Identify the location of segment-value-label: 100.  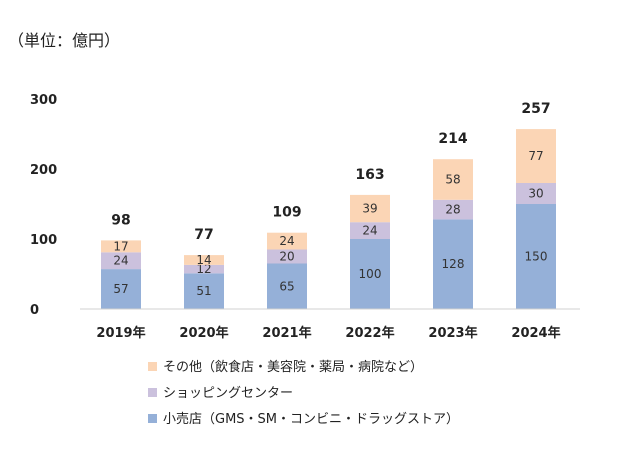
(370, 274).